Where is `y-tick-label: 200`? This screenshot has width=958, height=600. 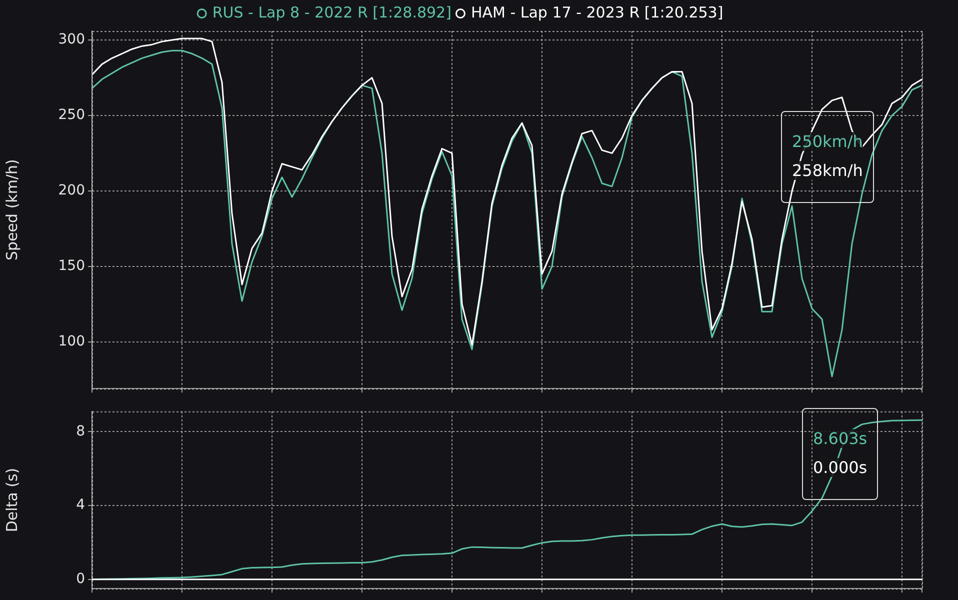 y-tick-label: 200 is located at coordinates (71, 190).